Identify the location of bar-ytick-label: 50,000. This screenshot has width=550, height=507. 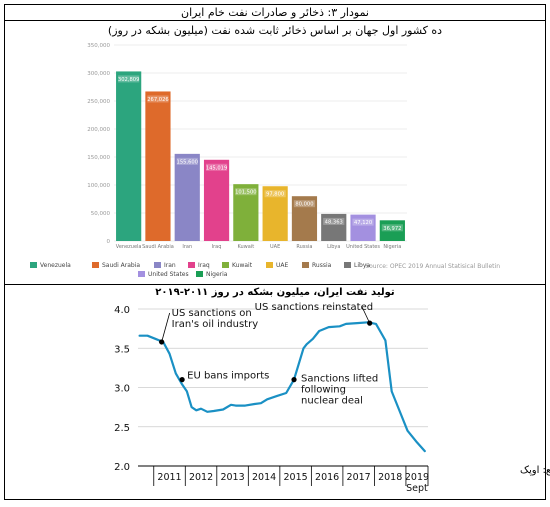
(101, 214).